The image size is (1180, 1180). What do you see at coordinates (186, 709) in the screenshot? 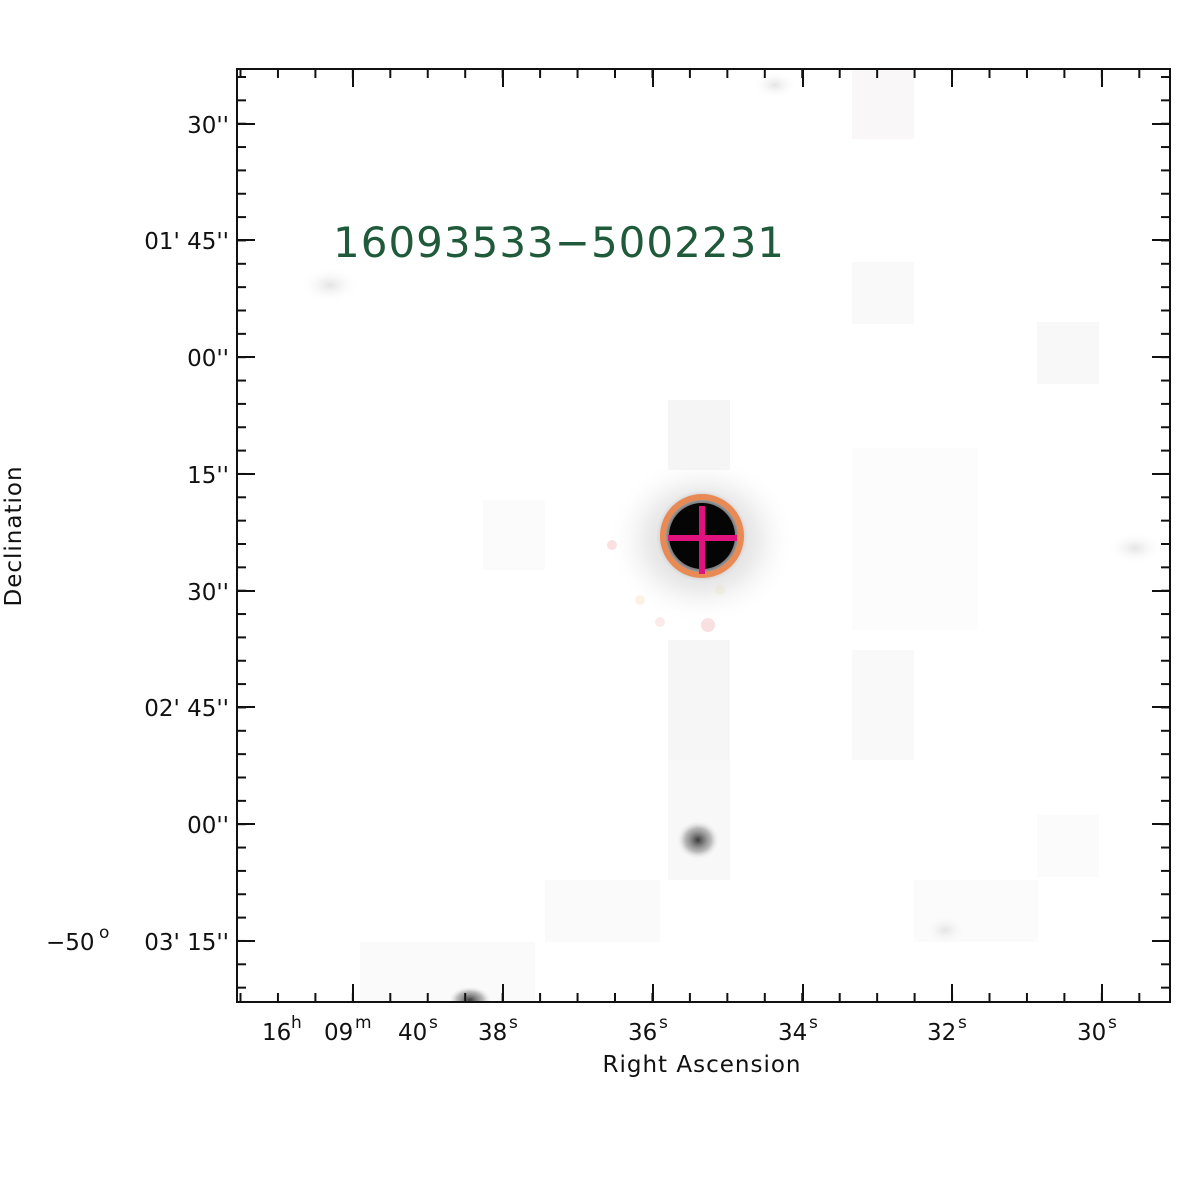
I see `dec-tick-label: 02' 45''` at bounding box center [186, 709].